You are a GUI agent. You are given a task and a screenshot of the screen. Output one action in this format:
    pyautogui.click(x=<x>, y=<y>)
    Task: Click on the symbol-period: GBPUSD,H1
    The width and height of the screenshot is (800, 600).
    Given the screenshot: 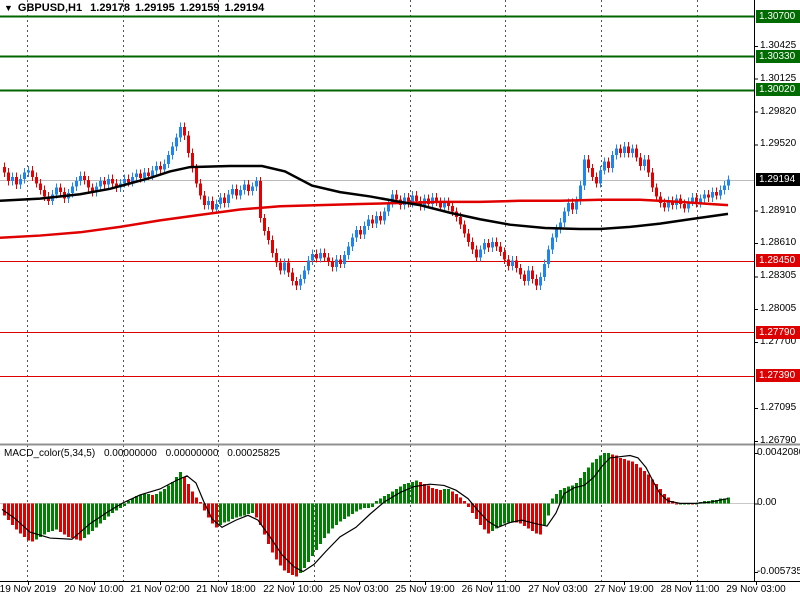 What is the action you would take?
    pyautogui.click(x=50, y=8)
    